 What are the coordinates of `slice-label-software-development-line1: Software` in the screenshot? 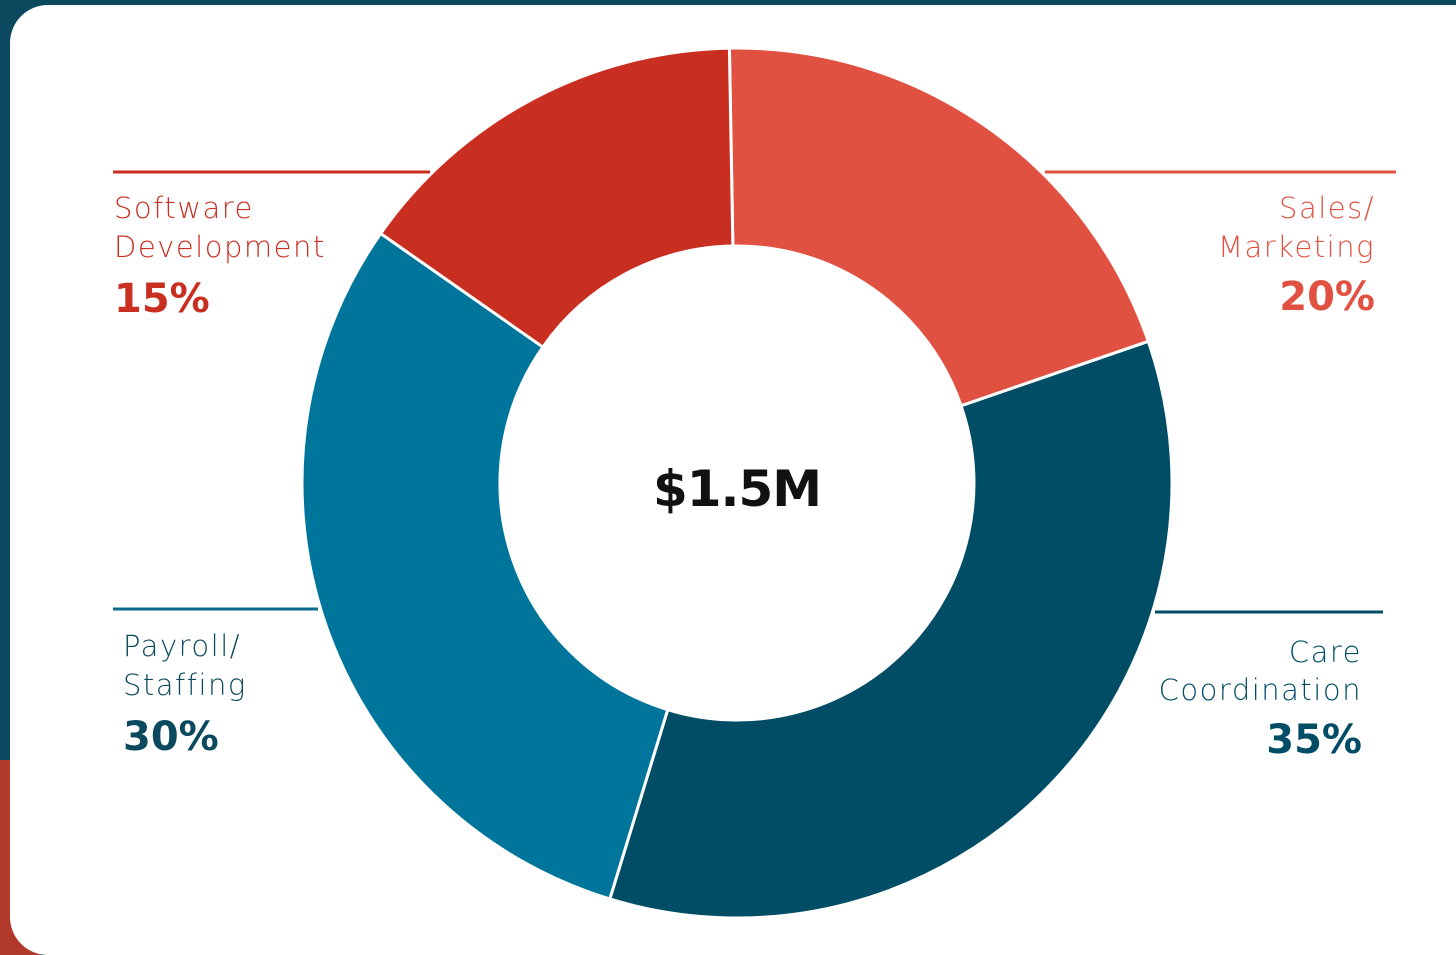 It's located at (184, 208).